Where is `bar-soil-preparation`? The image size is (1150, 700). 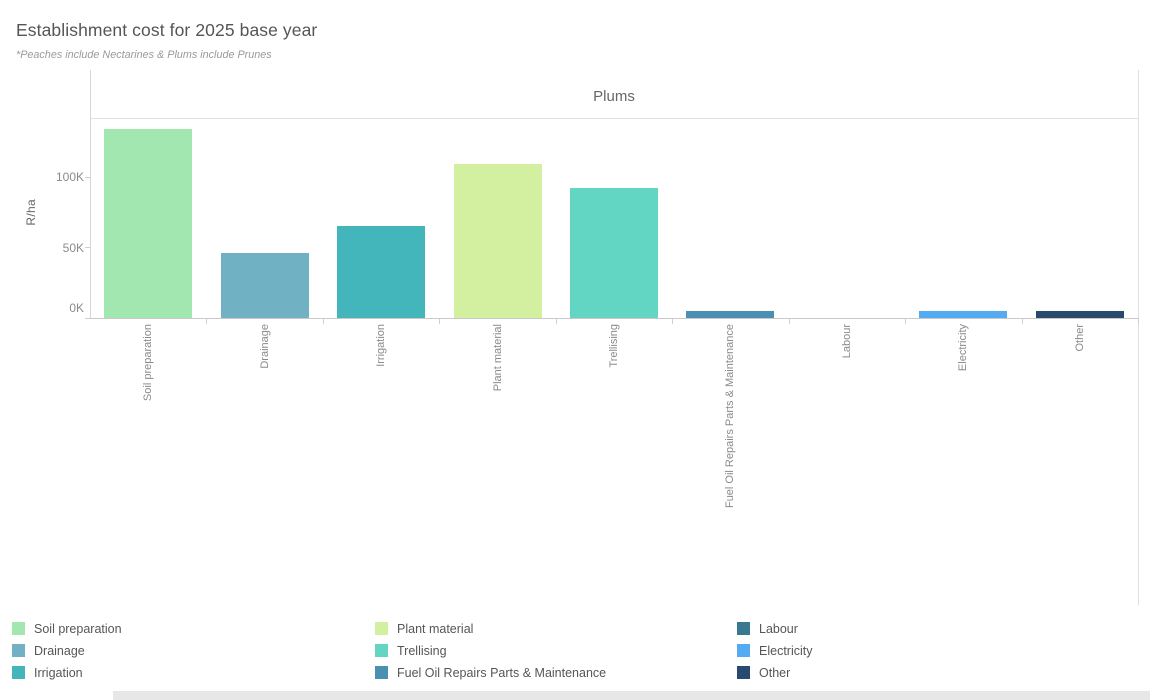 bar-soil-preparation is located at coordinates (148, 223).